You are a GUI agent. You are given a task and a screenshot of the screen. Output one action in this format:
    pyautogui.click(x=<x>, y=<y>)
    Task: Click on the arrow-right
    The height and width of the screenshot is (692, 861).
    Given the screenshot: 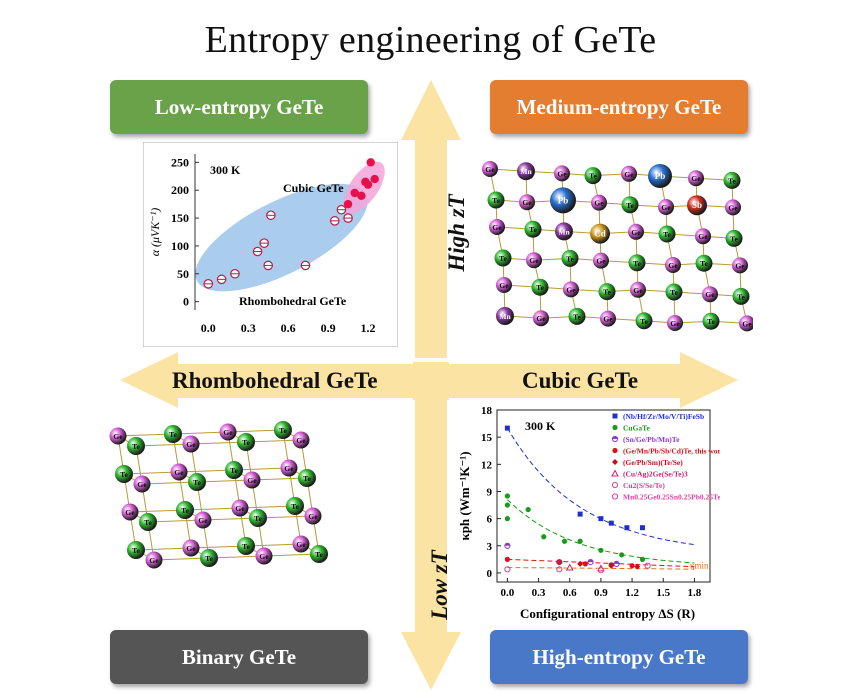 What is the action you would take?
    pyautogui.click(x=592, y=380)
    